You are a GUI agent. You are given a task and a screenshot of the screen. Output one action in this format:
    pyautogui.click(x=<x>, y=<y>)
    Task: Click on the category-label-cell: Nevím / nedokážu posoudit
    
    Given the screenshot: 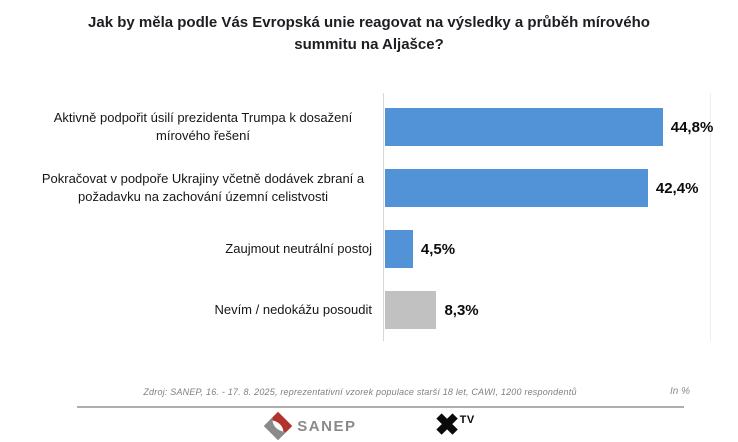 What is the action you would take?
    pyautogui.click(x=186, y=310)
    